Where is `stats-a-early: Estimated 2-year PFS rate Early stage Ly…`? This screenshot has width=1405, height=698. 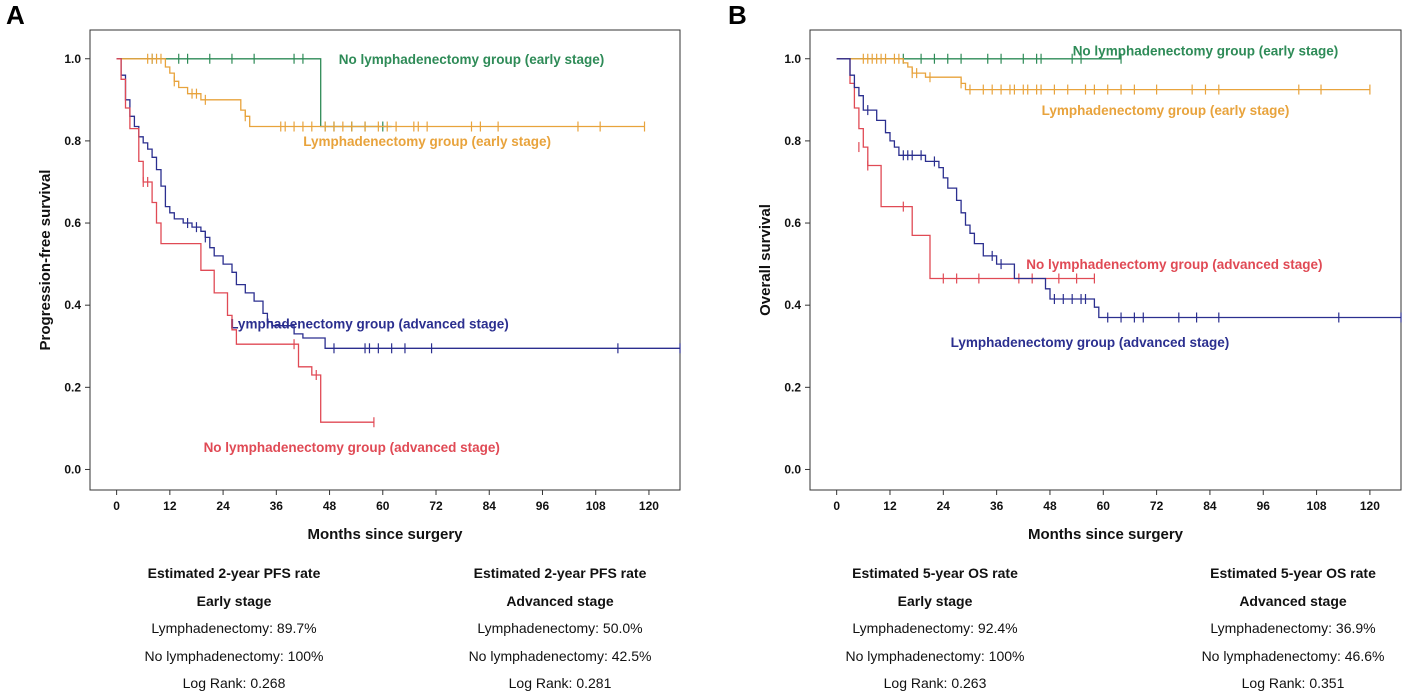 stats-a-early: Estimated 2-year PFS rate Early stage Ly… is located at coordinates (234, 629).